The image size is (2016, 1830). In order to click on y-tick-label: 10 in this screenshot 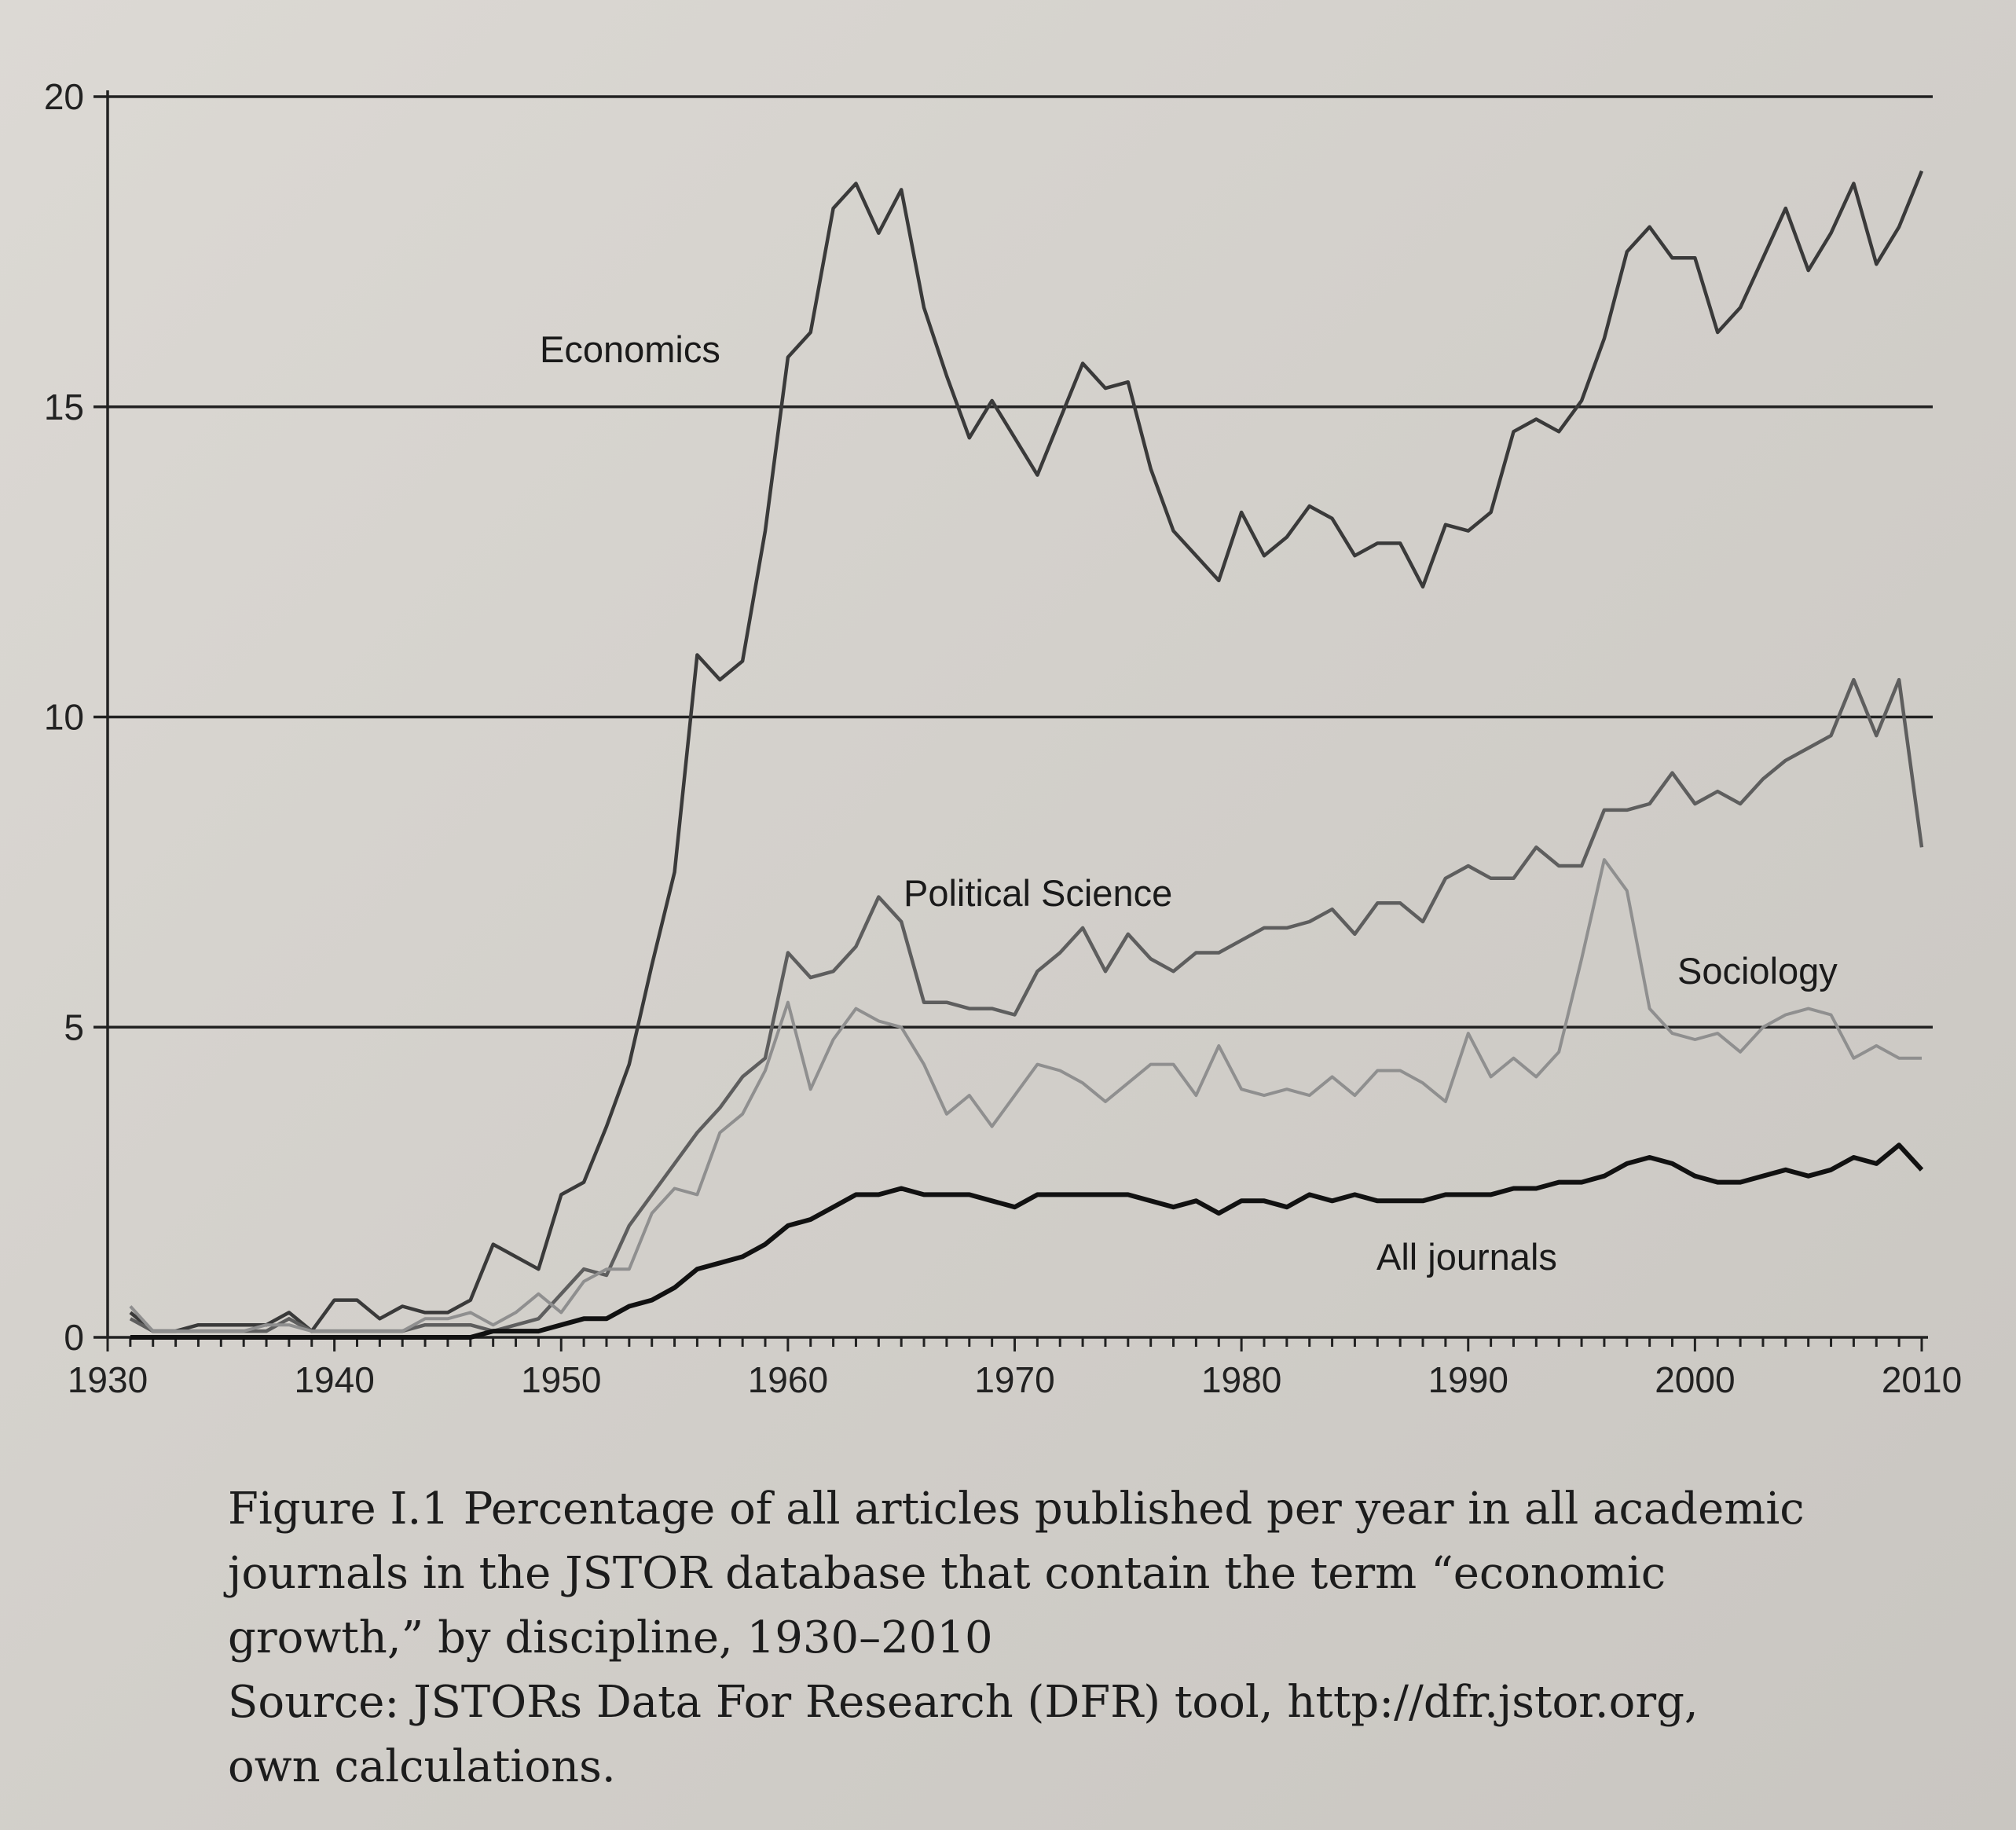, I will do `click(64, 717)`.